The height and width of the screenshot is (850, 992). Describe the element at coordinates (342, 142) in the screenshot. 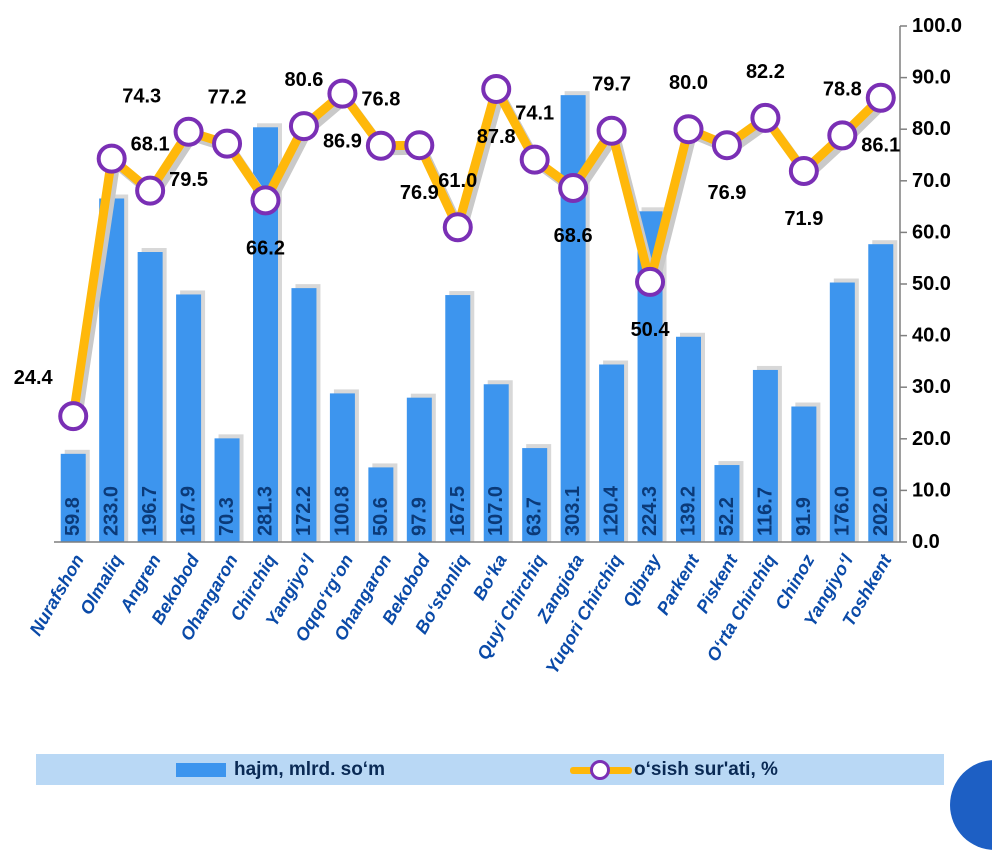

I see `line-value-label: 86.9` at that location.